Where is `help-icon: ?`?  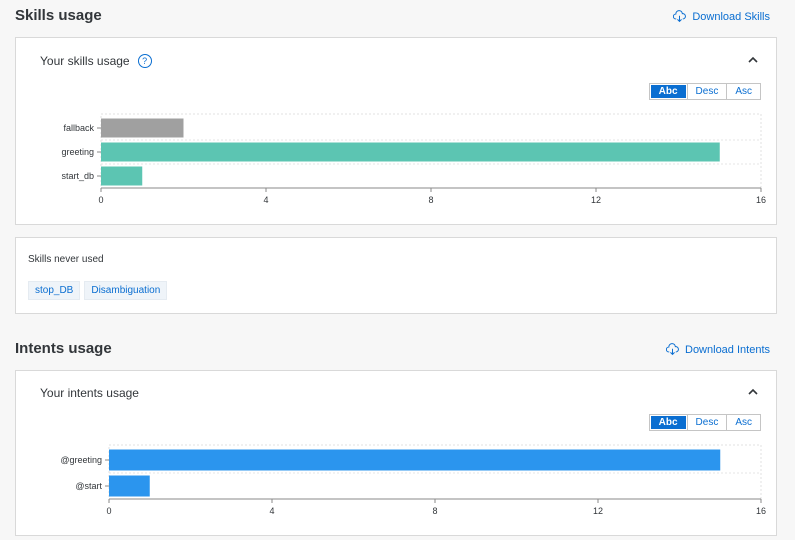
help-icon: ? is located at coordinates (144, 61).